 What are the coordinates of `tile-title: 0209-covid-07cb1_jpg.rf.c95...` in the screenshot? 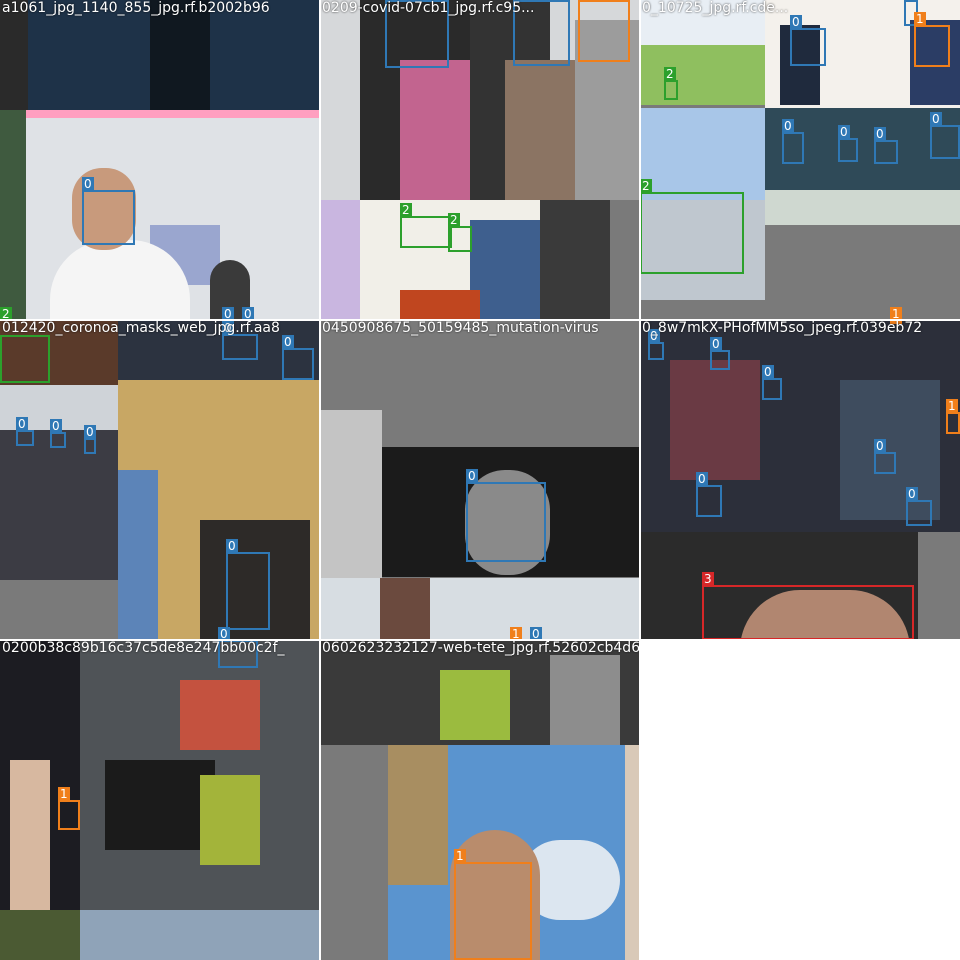 It's located at (428, 8).